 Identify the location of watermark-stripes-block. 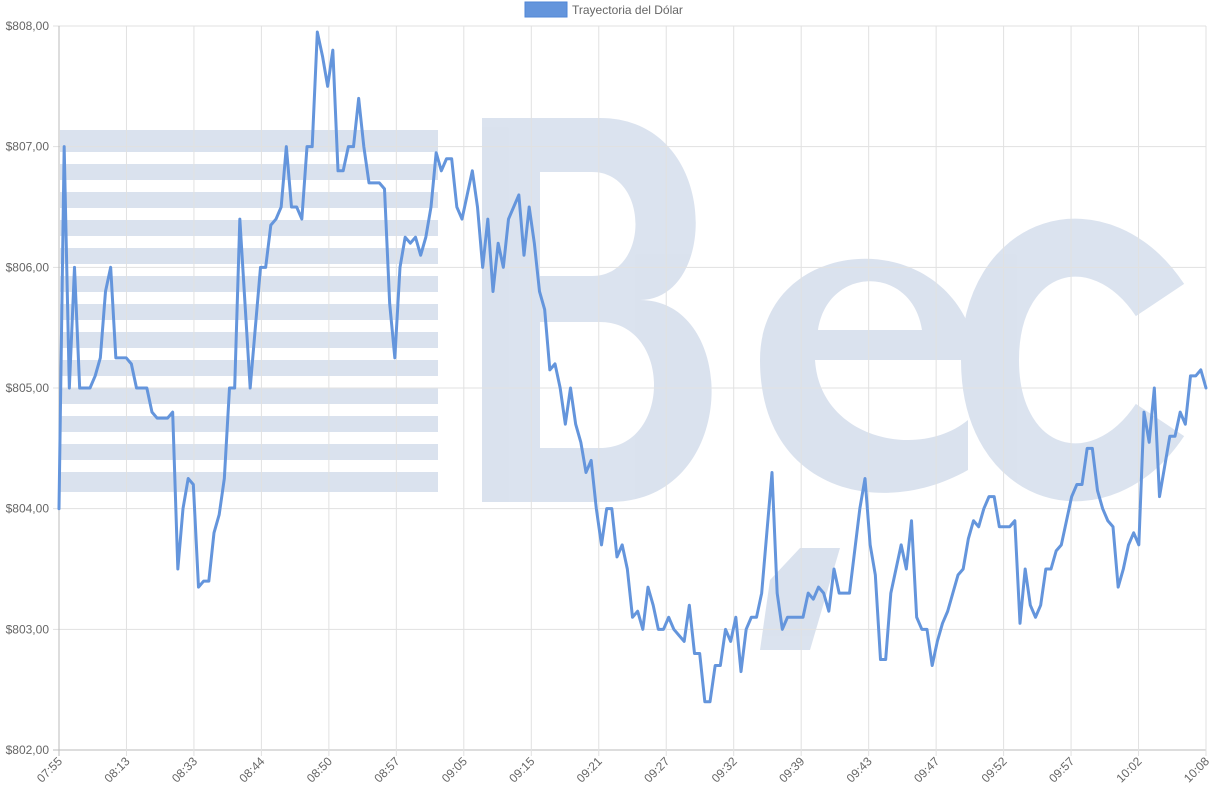
(249, 311).